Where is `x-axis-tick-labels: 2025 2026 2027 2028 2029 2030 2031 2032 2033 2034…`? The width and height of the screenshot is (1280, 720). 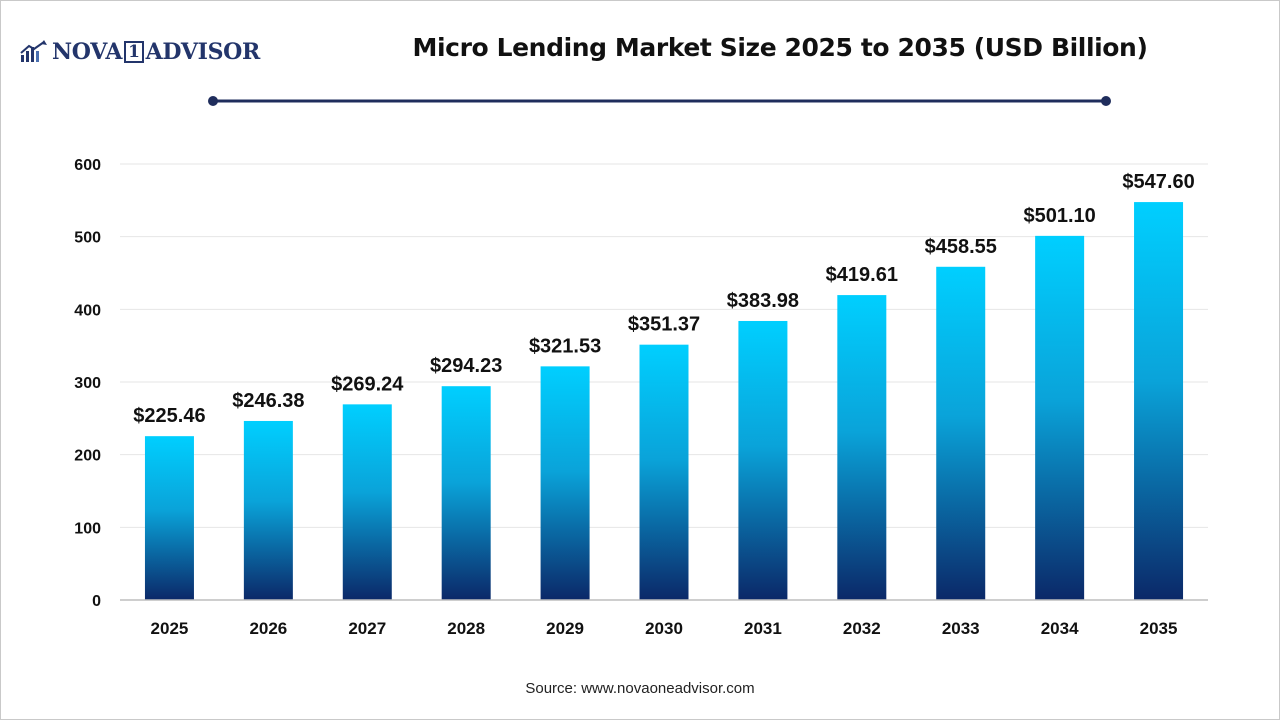
x-axis-tick-labels: 2025 2026 2027 2028 2029 2030 2031 2032 2033 2034… is located at coordinates (664, 628).